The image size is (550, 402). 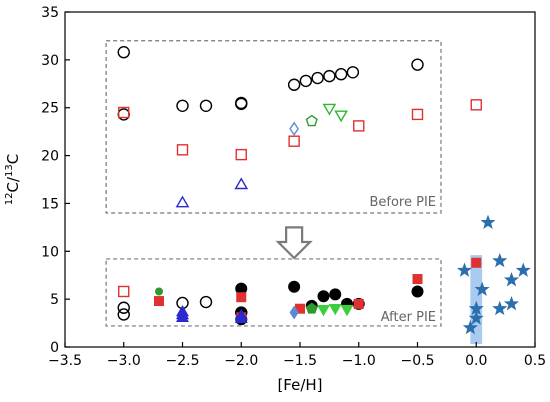 I want to click on y-tick-label: 5, so click(x=54, y=300).